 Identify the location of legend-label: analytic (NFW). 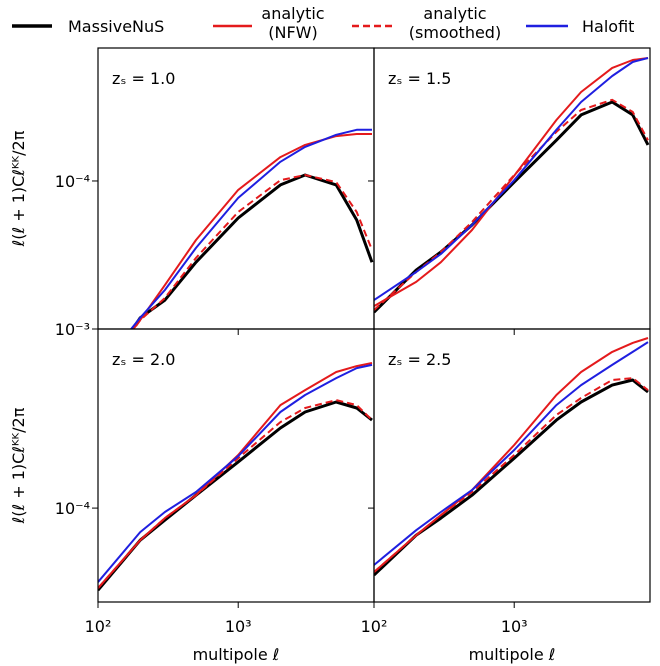
(292, 23).